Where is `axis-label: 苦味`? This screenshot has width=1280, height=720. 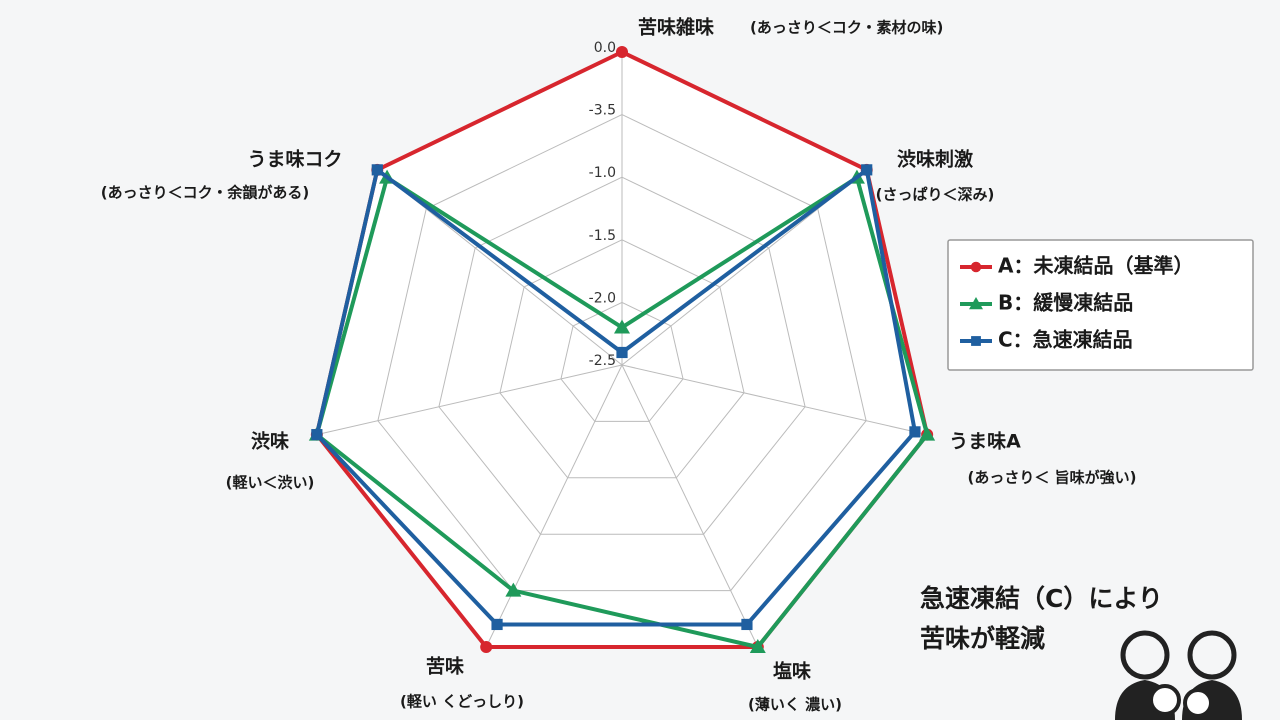 axis-label: 苦味 is located at coordinates (445, 666).